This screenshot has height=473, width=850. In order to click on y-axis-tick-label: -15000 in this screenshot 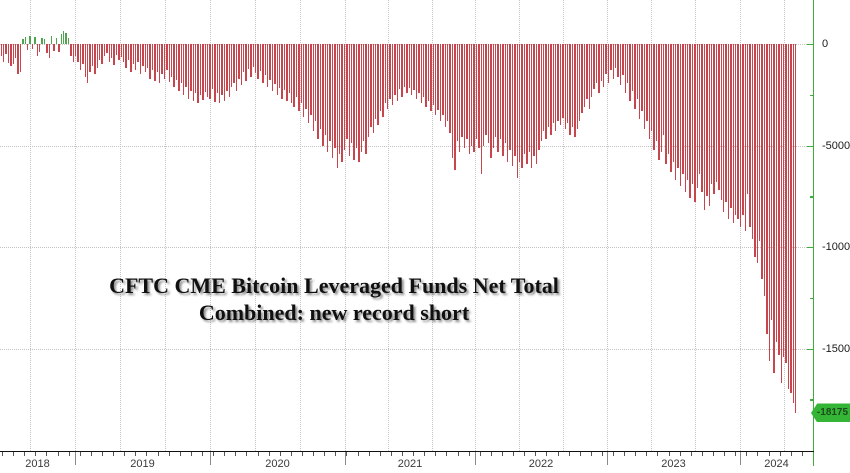, I will do `click(836, 348)`.